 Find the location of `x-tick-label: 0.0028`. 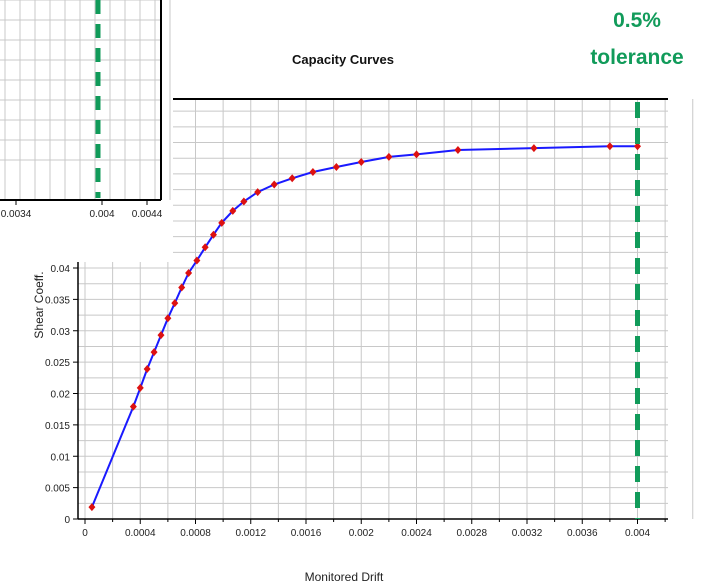

x-tick-label: 0.0028 is located at coordinates (471, 533).